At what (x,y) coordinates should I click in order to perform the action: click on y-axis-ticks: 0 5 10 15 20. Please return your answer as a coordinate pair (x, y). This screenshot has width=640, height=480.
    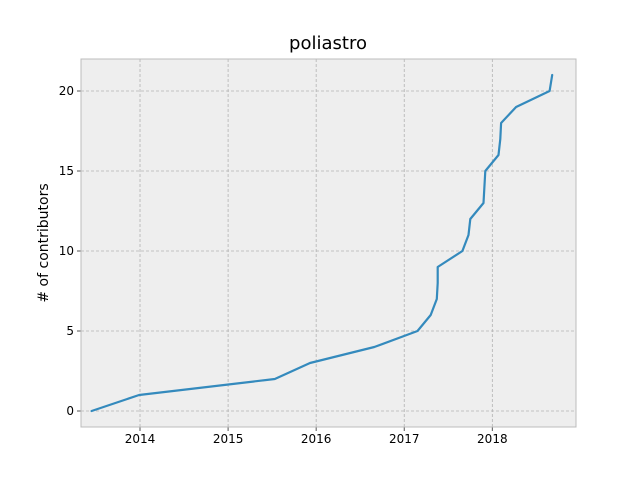
    Looking at the image, I should click on (70, 251).